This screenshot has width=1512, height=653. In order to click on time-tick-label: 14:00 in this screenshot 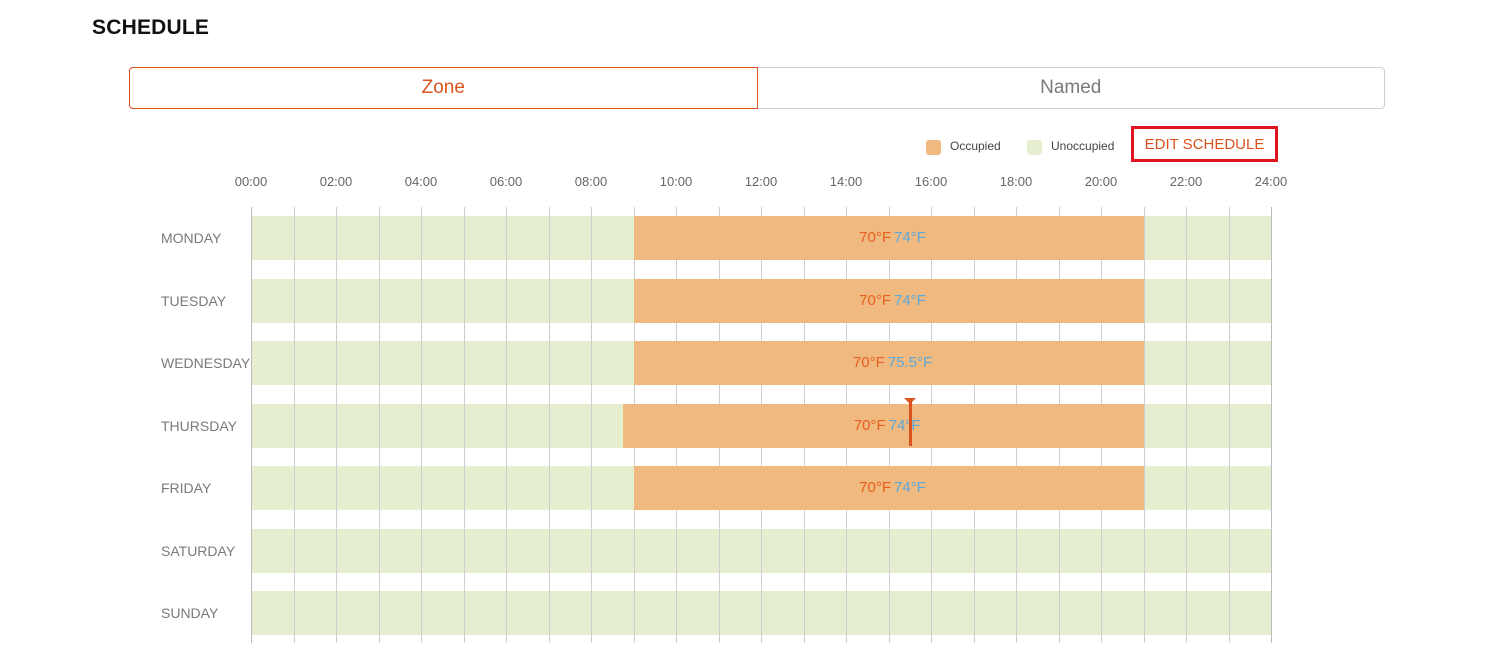, I will do `click(846, 181)`.